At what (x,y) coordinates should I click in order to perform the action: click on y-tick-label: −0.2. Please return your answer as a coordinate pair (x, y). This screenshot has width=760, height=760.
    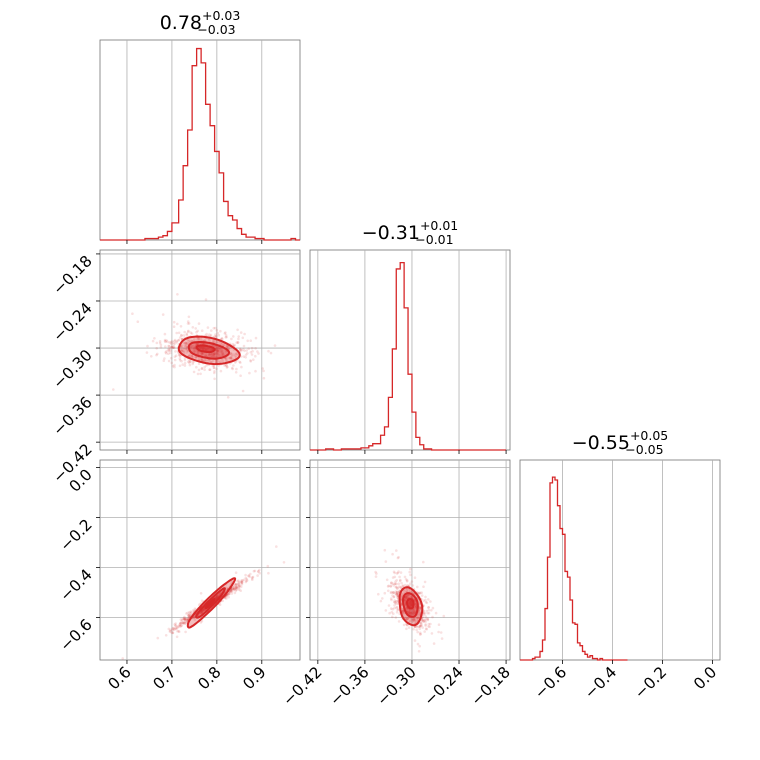
    Looking at the image, I should click on (75, 535).